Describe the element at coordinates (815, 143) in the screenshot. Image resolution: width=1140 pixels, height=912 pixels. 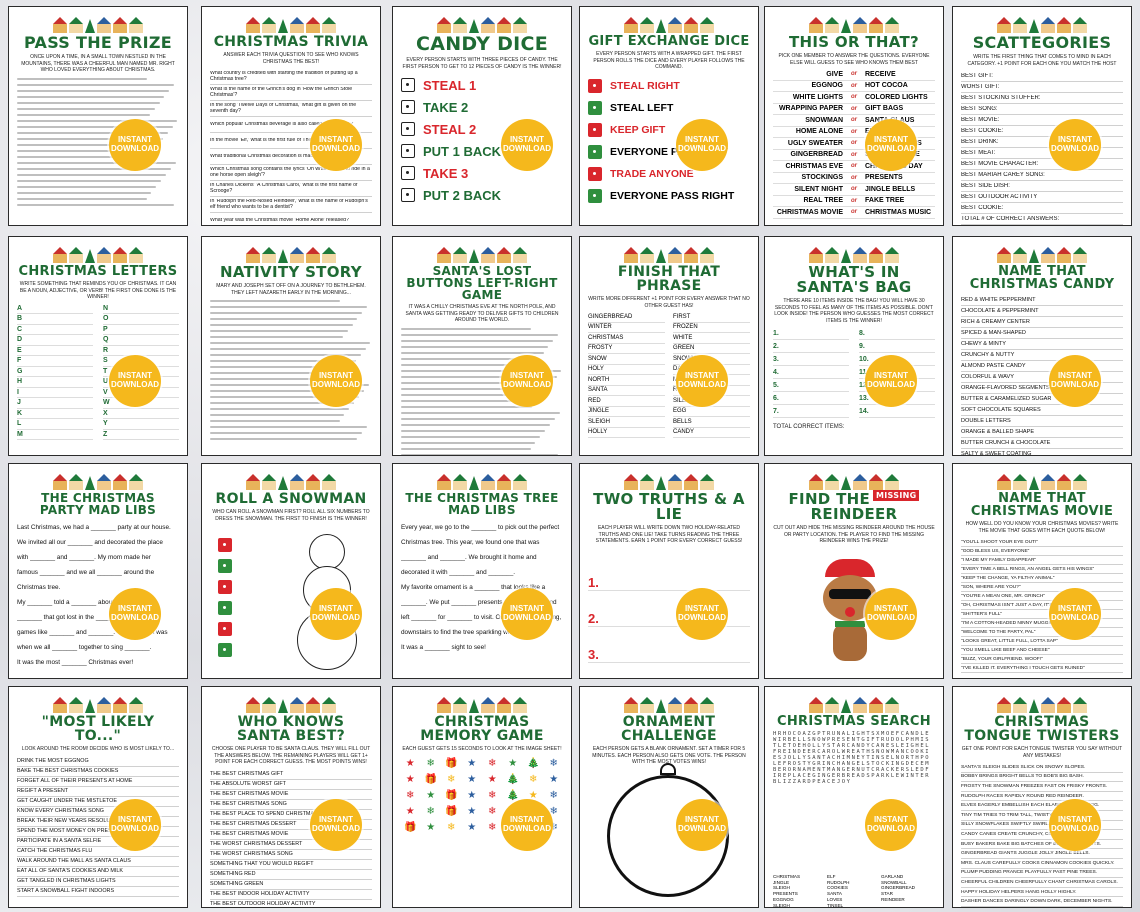
I see `option-a: UGLY SWEATER` at that location.